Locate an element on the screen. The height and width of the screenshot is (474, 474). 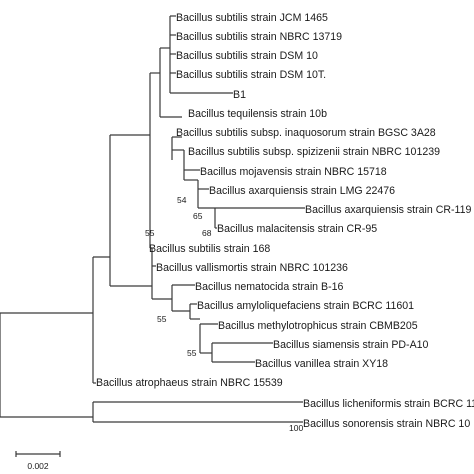
tip-label-12: Bacillus malacitensis strain CR-95 is located at coordinates (297, 229).